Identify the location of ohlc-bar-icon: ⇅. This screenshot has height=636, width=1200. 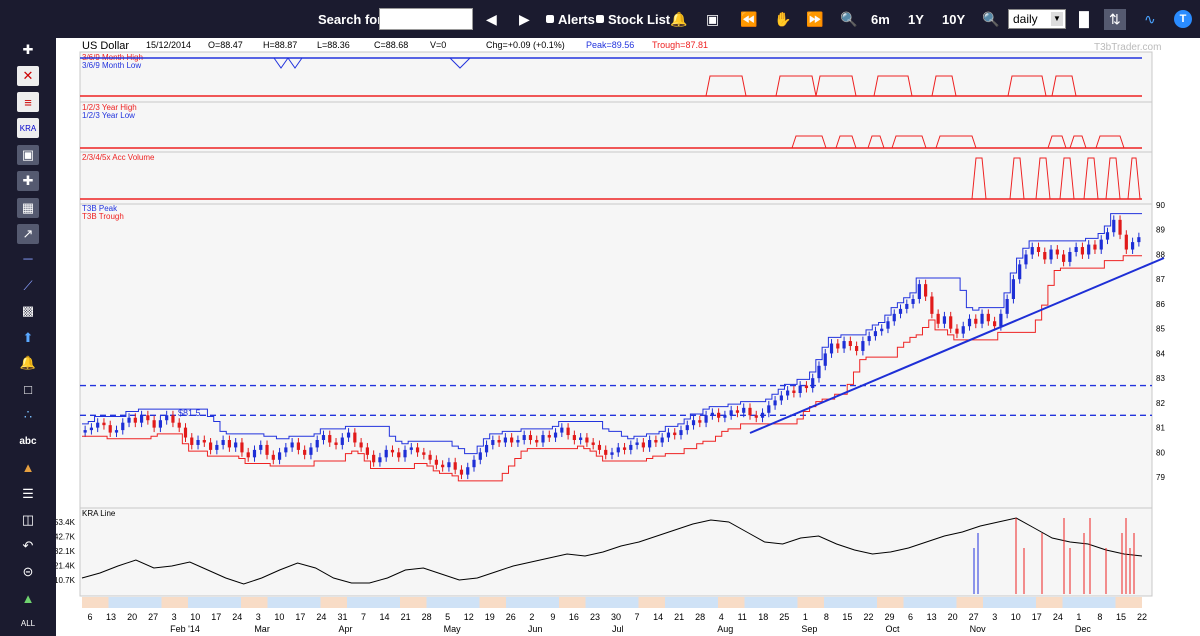
(1115, 19).